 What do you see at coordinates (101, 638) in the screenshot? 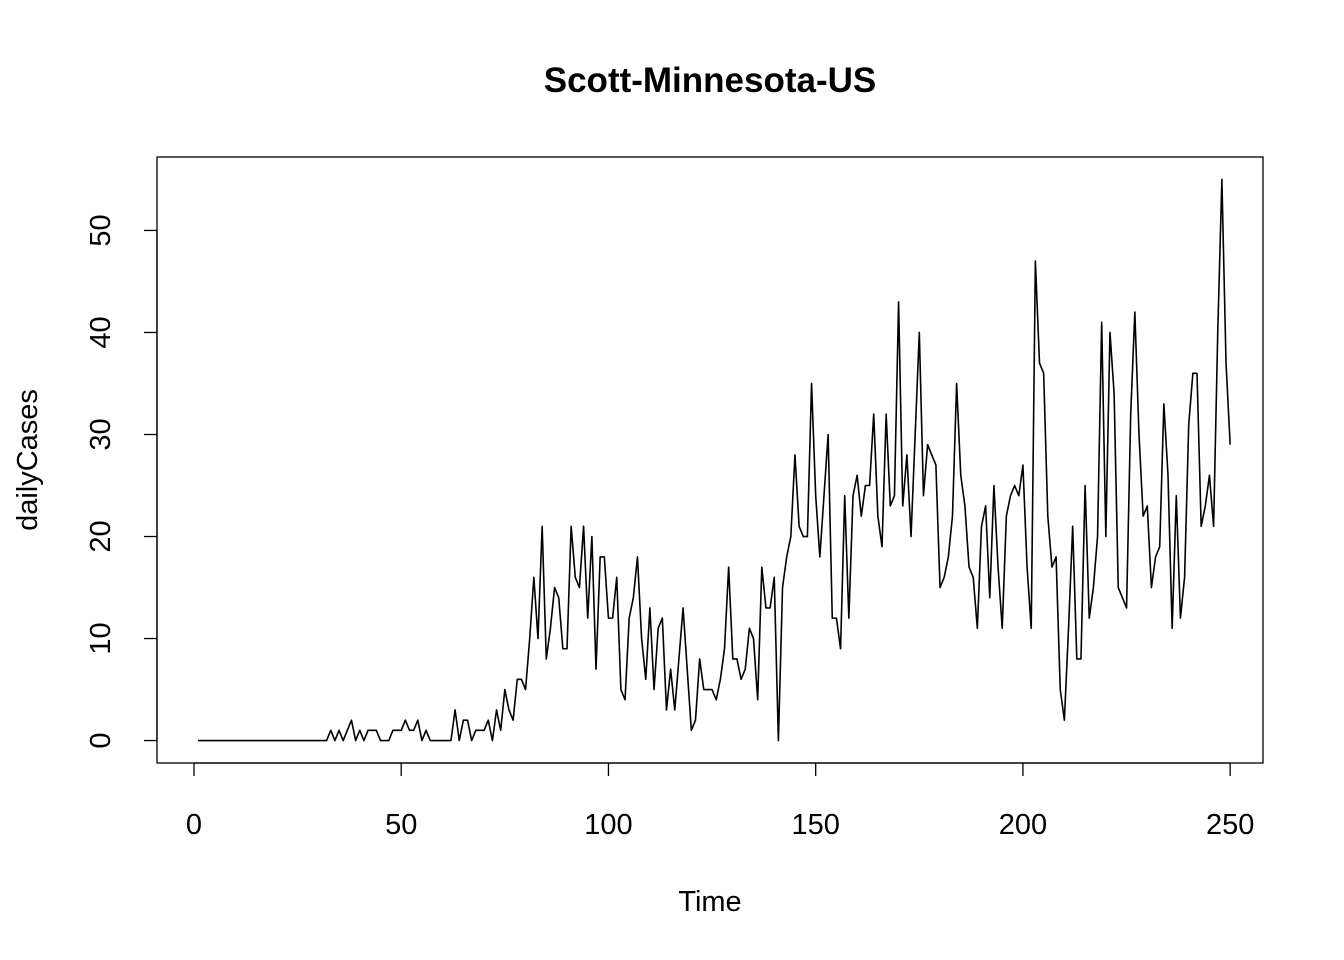
I see `y-tick-label: 10` at bounding box center [101, 638].